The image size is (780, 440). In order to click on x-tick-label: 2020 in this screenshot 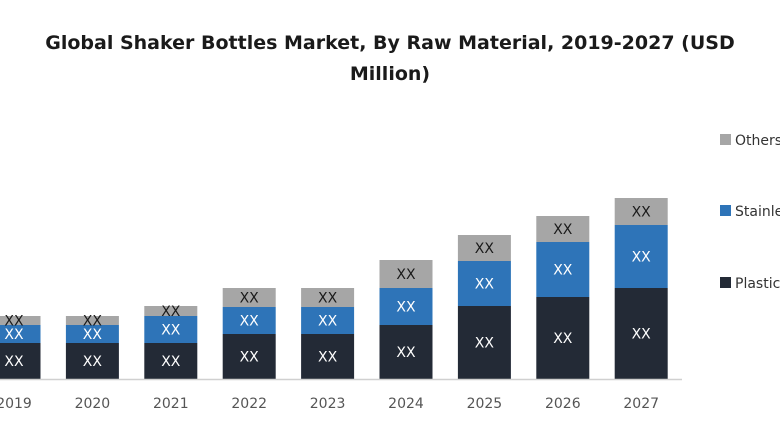, I will do `click(93, 404)`.